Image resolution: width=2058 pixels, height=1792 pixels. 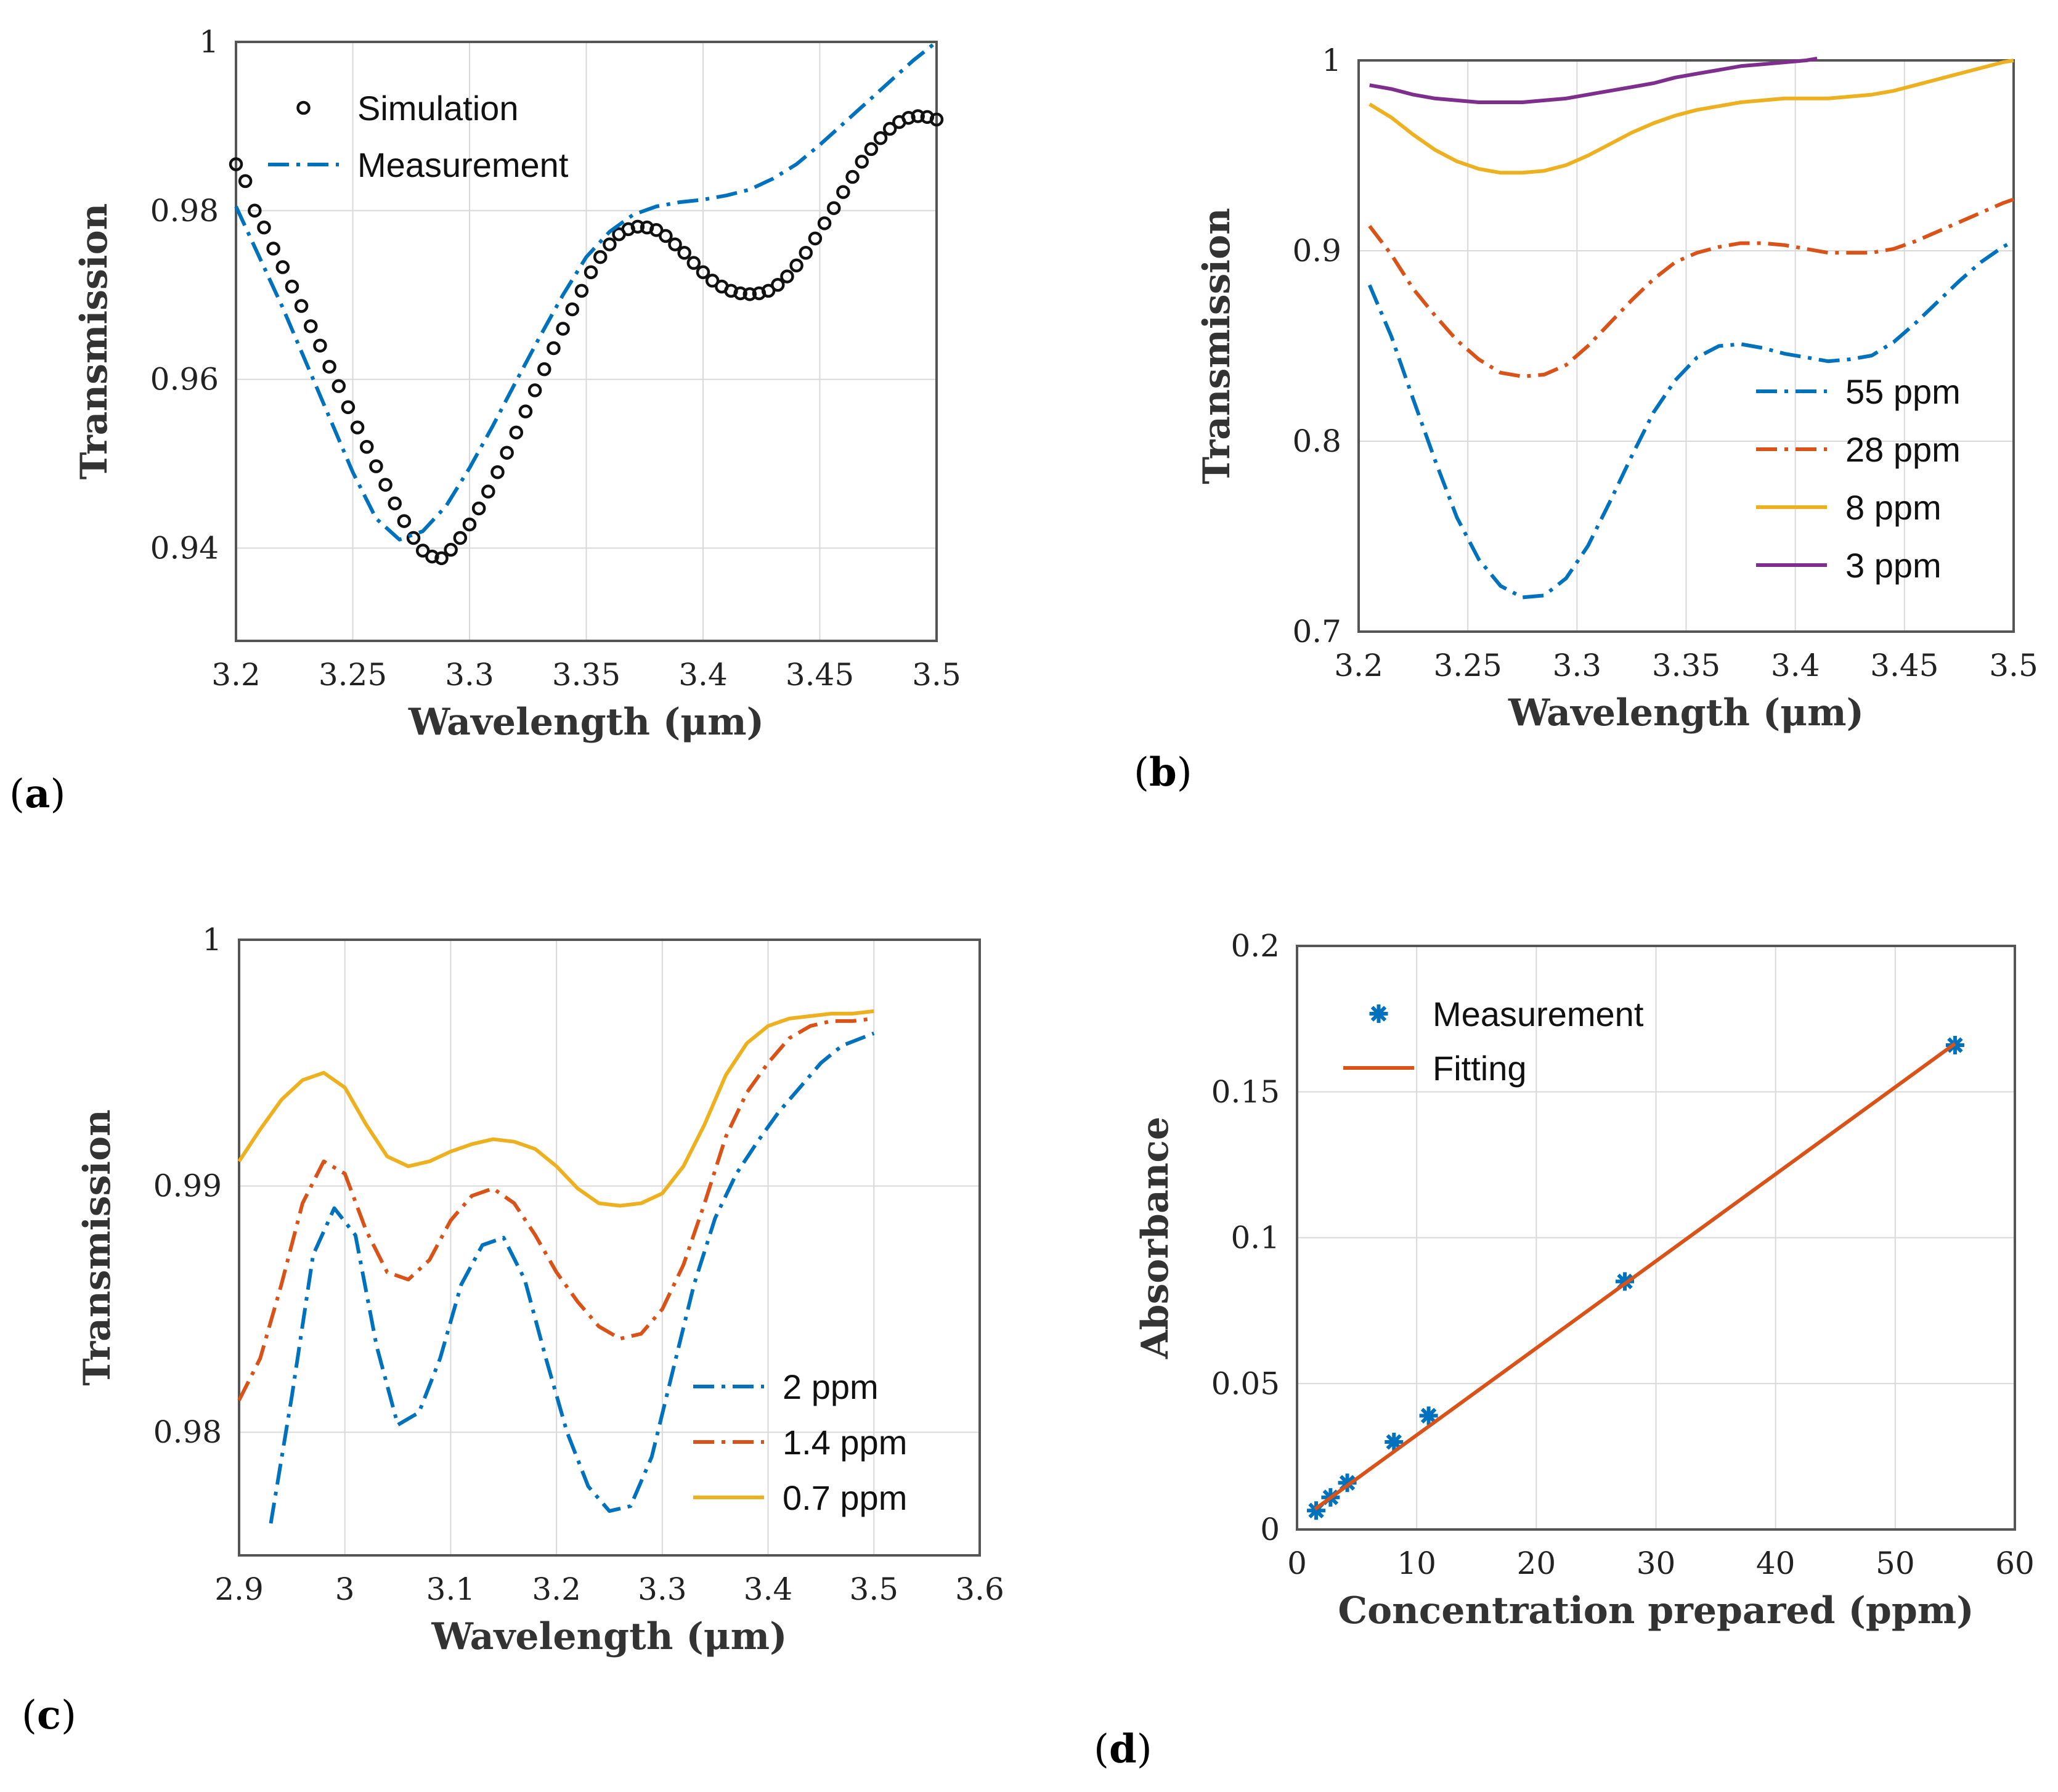 What do you see at coordinates (1904, 666) in the screenshot?
I see `x-tick-label: 3.45` at bounding box center [1904, 666].